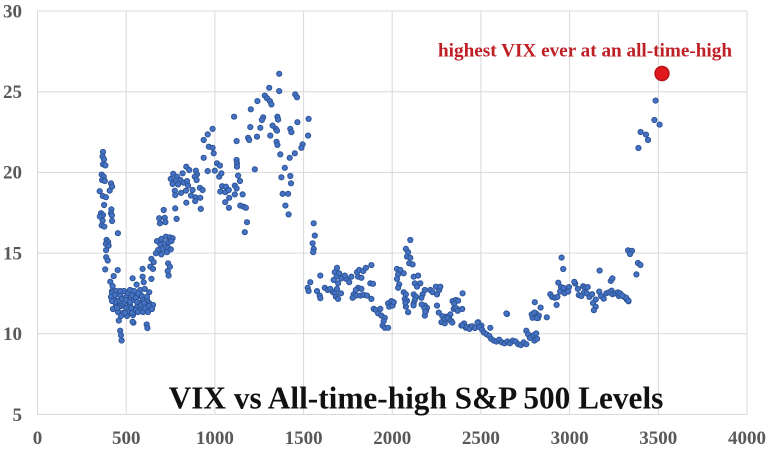  I want to click on svg-text: 25, so click(12, 92).